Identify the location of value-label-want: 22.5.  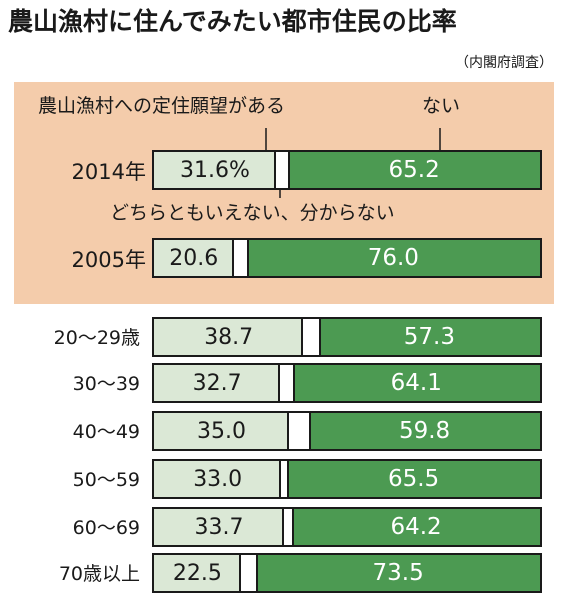
(197, 573).